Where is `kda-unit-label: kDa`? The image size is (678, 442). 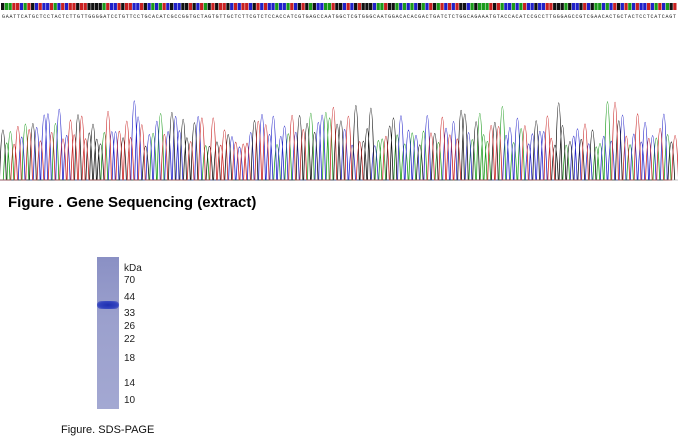 kda-unit-label: kDa is located at coordinates (133, 268).